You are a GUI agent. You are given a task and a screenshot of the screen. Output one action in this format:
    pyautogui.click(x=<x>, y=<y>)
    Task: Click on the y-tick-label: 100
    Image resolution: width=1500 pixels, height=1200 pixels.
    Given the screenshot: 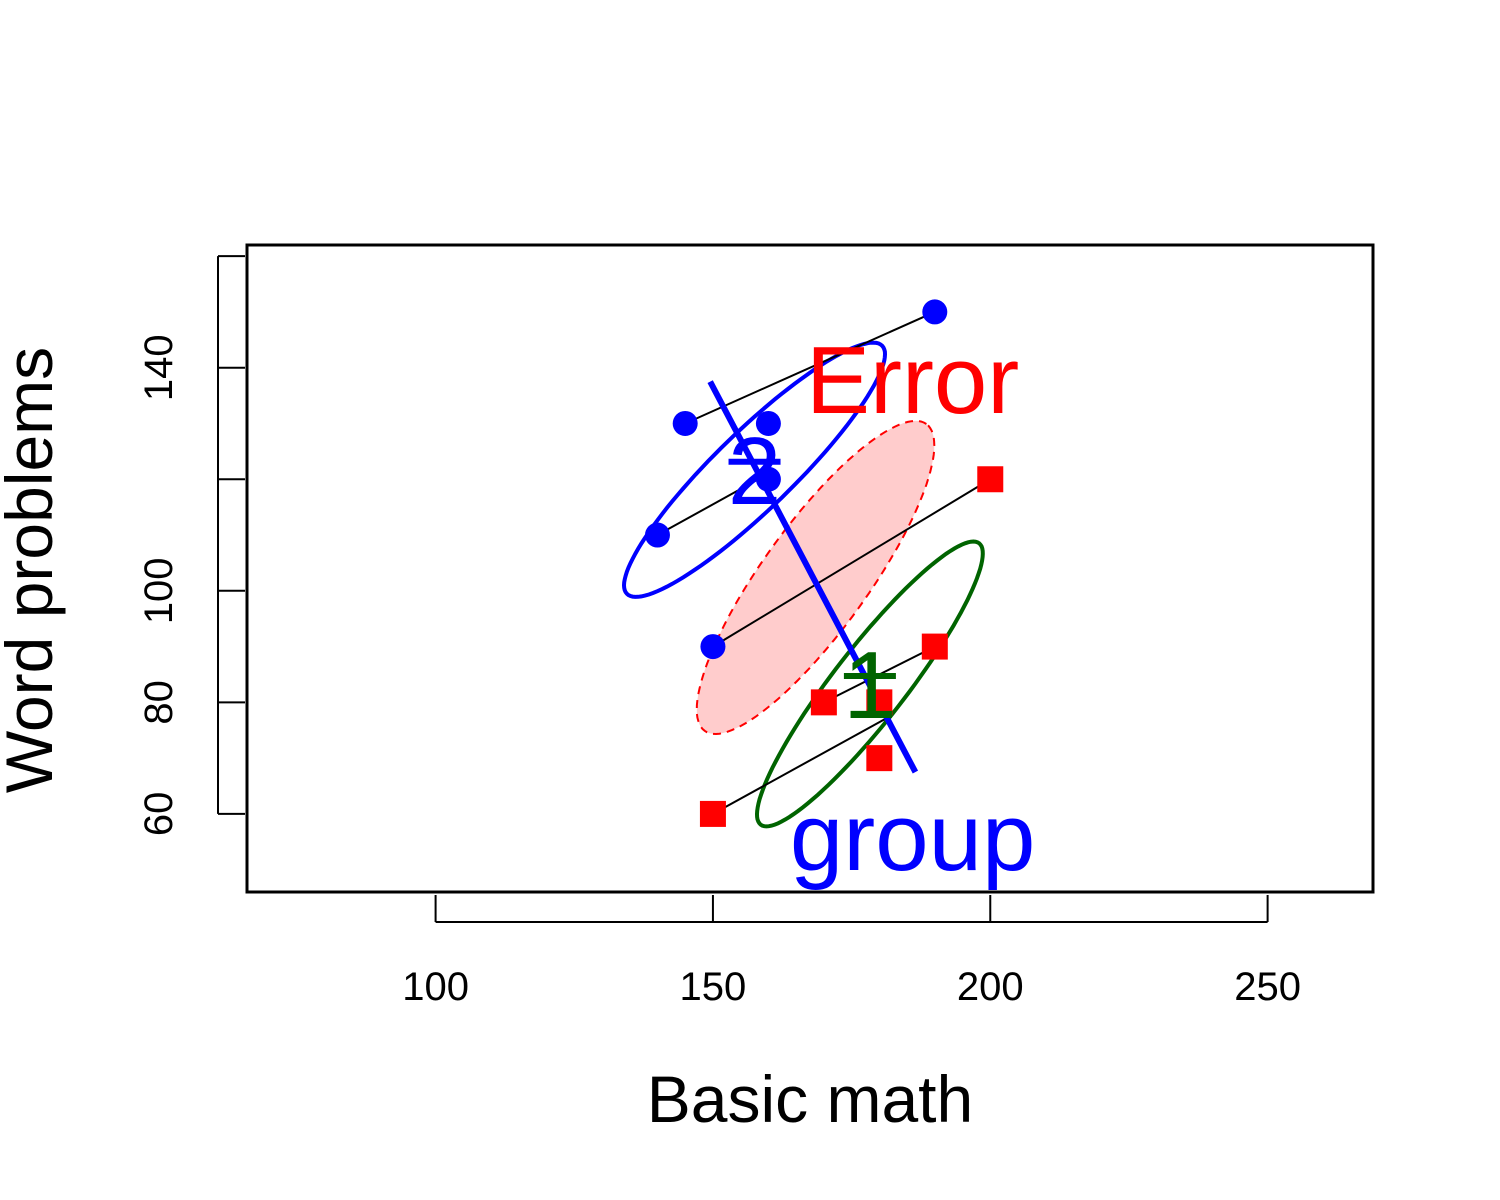 What is the action you would take?
    pyautogui.click(x=159, y=590)
    